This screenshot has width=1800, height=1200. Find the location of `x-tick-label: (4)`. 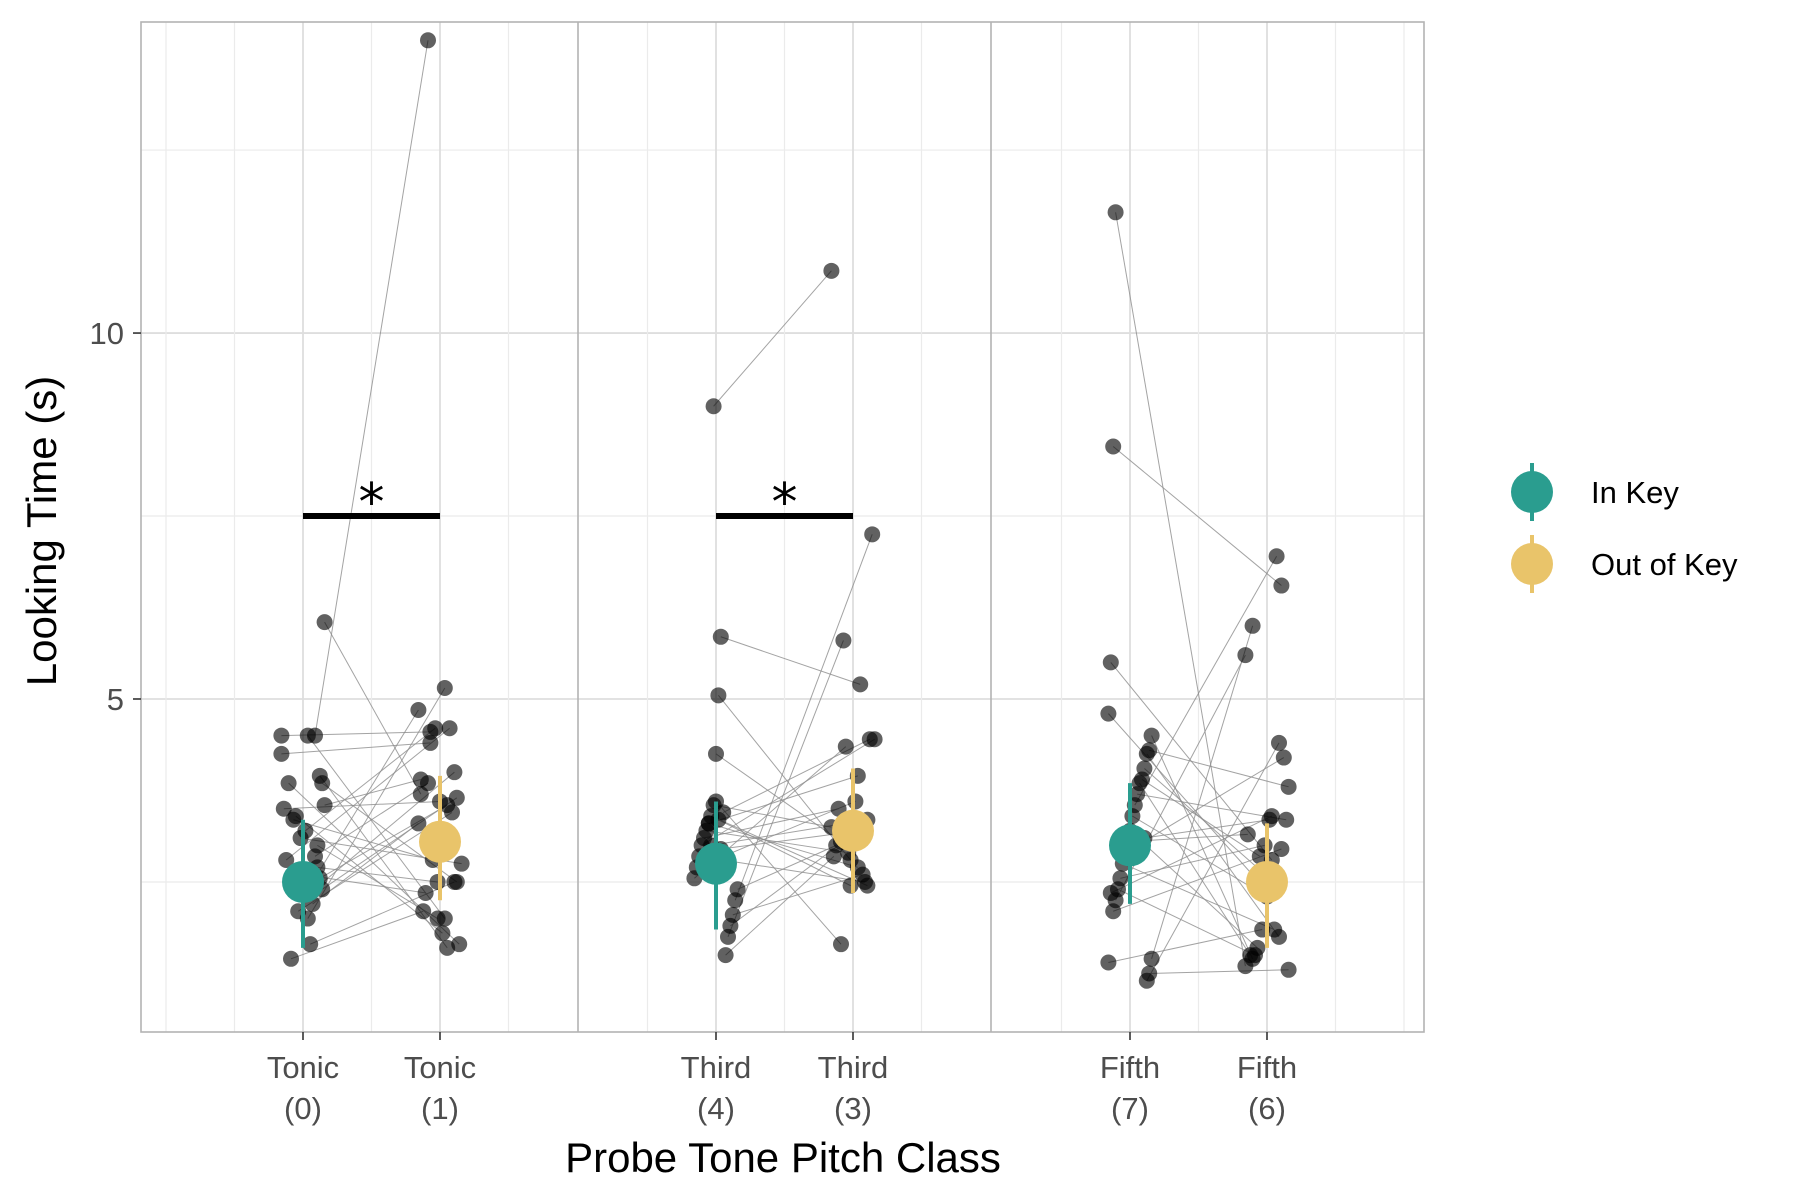

x-tick-label: (4) is located at coordinates (716, 1108).